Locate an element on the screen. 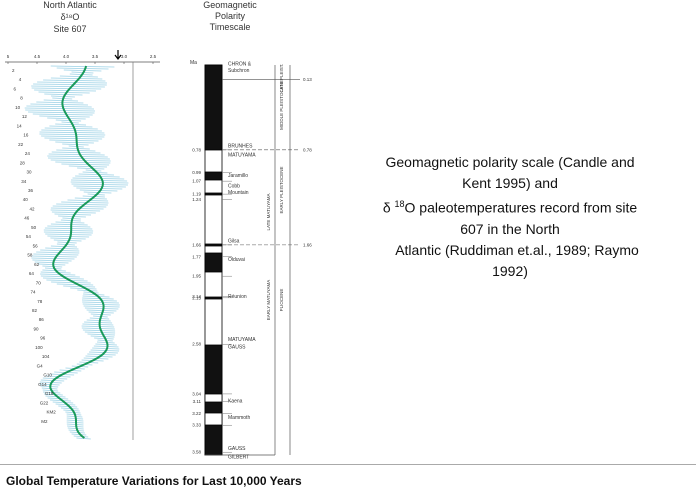 The image size is (696, 494). divider is located at coordinates (348, 464).